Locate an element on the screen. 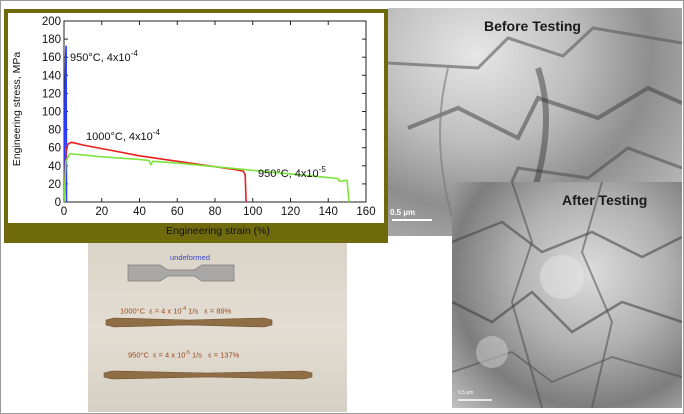 The width and height of the screenshot is (684, 414). y-tick-label: 160 is located at coordinates (51, 58).